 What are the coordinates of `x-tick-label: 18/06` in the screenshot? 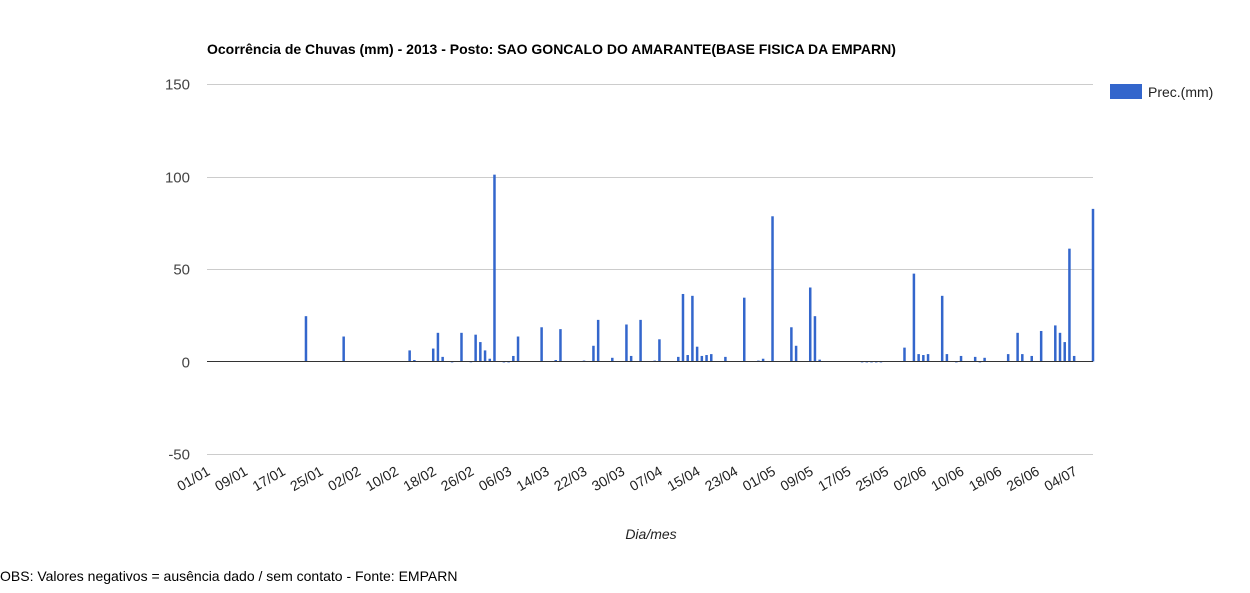 It's located at (985, 478).